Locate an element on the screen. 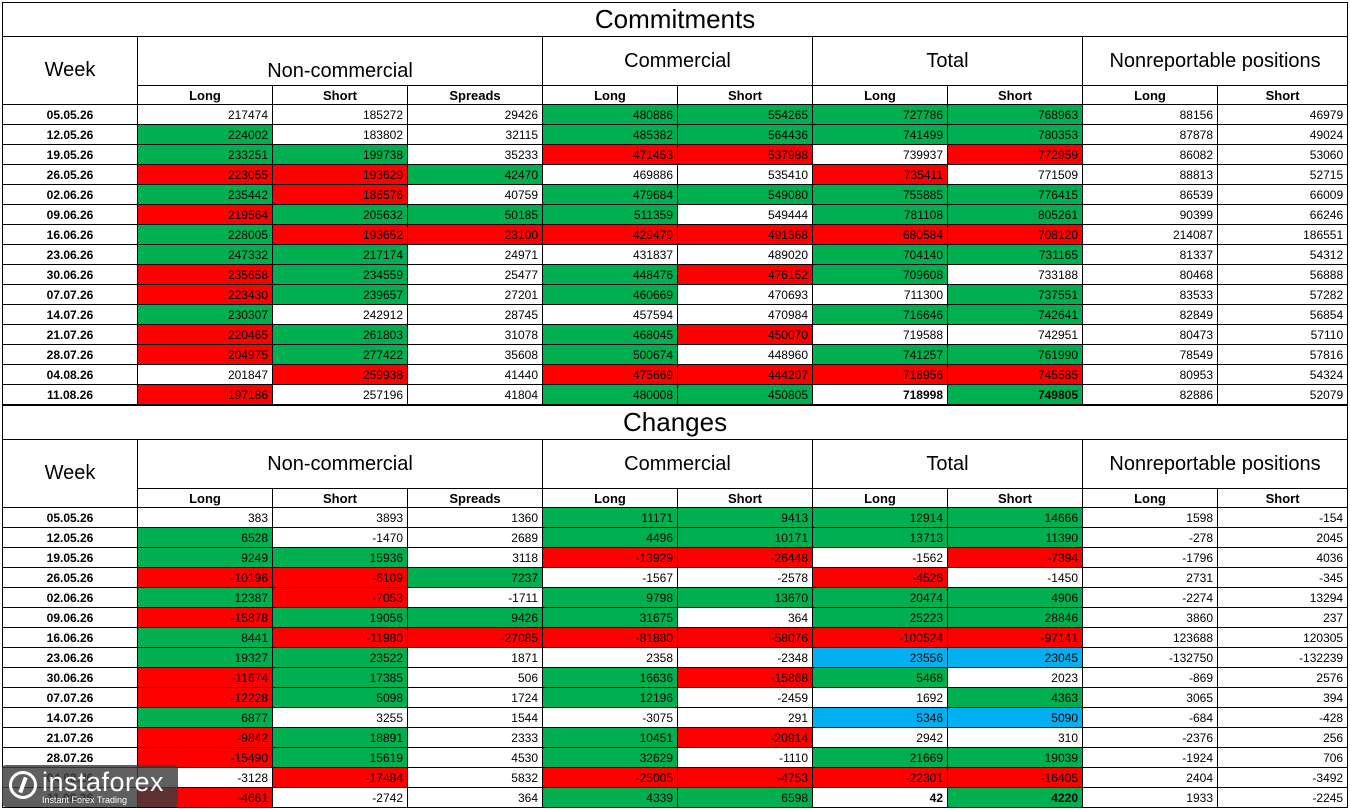  nc-short-cell: 17385 is located at coordinates (340, 677).